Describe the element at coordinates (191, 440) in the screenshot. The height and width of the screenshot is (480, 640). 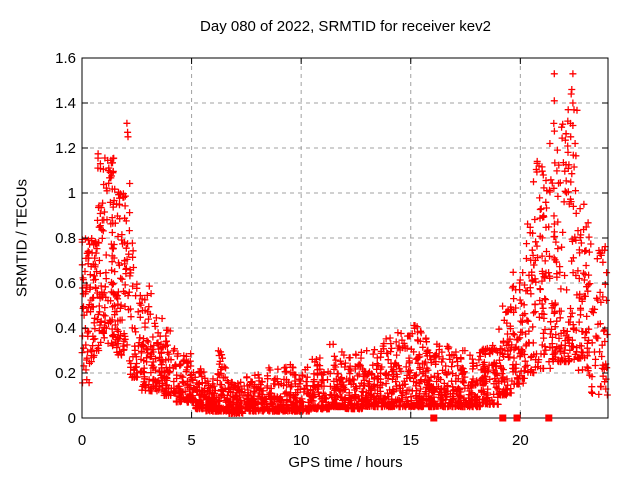
I see `x-tick-label: 5` at that location.